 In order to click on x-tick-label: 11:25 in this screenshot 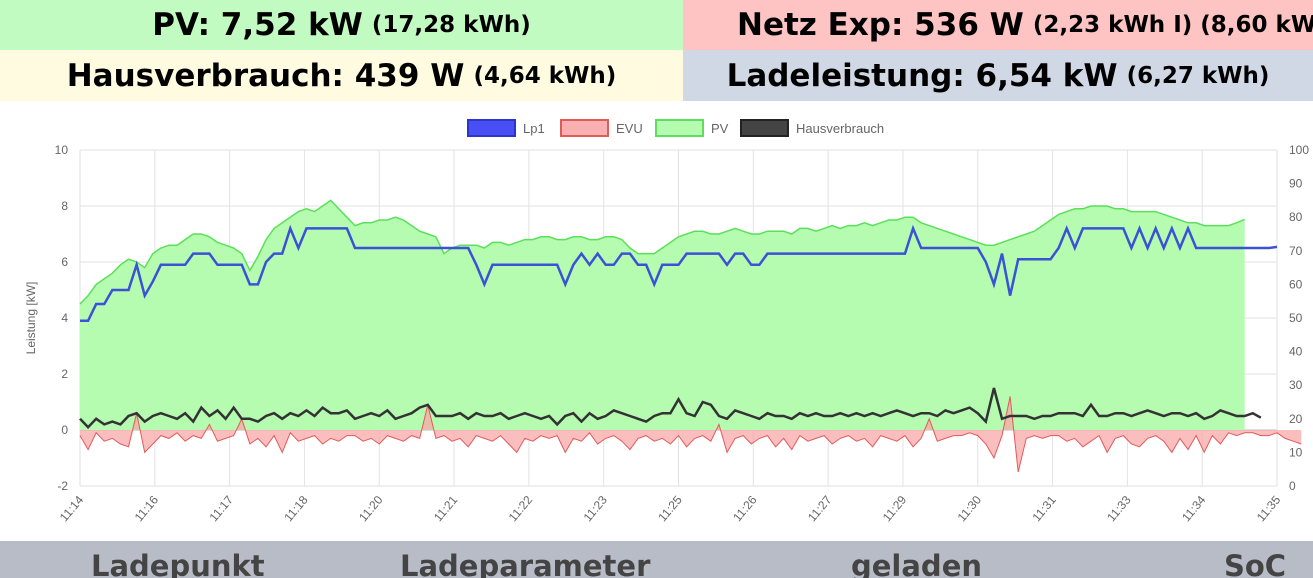, I will do `click(670, 509)`.